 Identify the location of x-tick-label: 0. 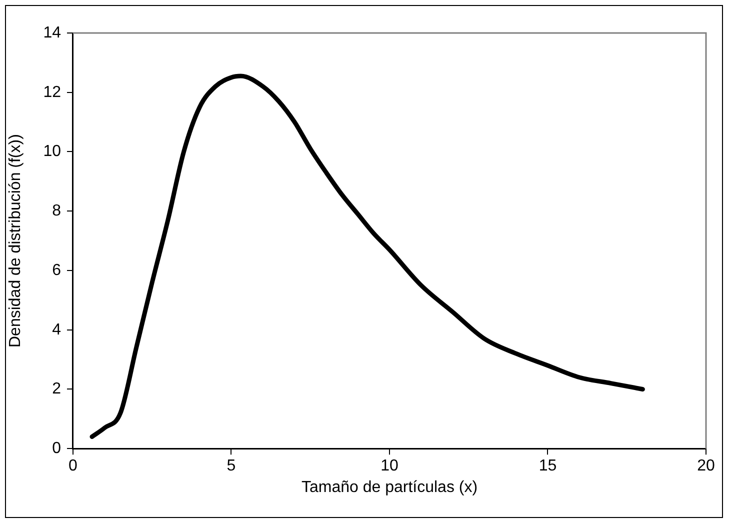
(73, 466).